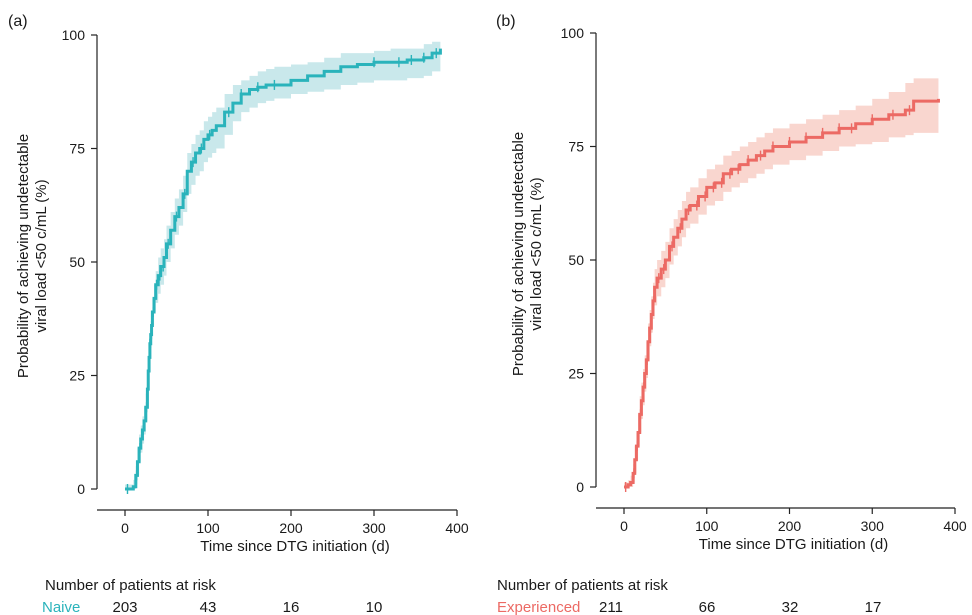  Describe the element at coordinates (374, 607) in the screenshot. I see `risk-count: 10` at that location.